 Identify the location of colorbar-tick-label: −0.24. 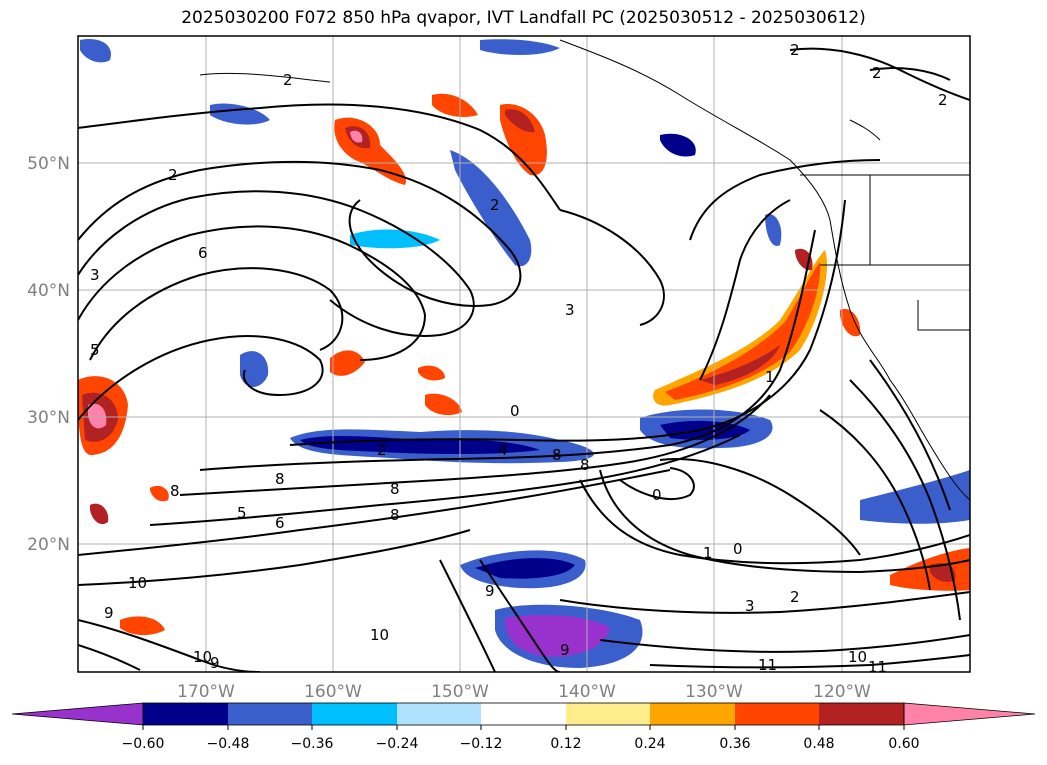
(397, 744).